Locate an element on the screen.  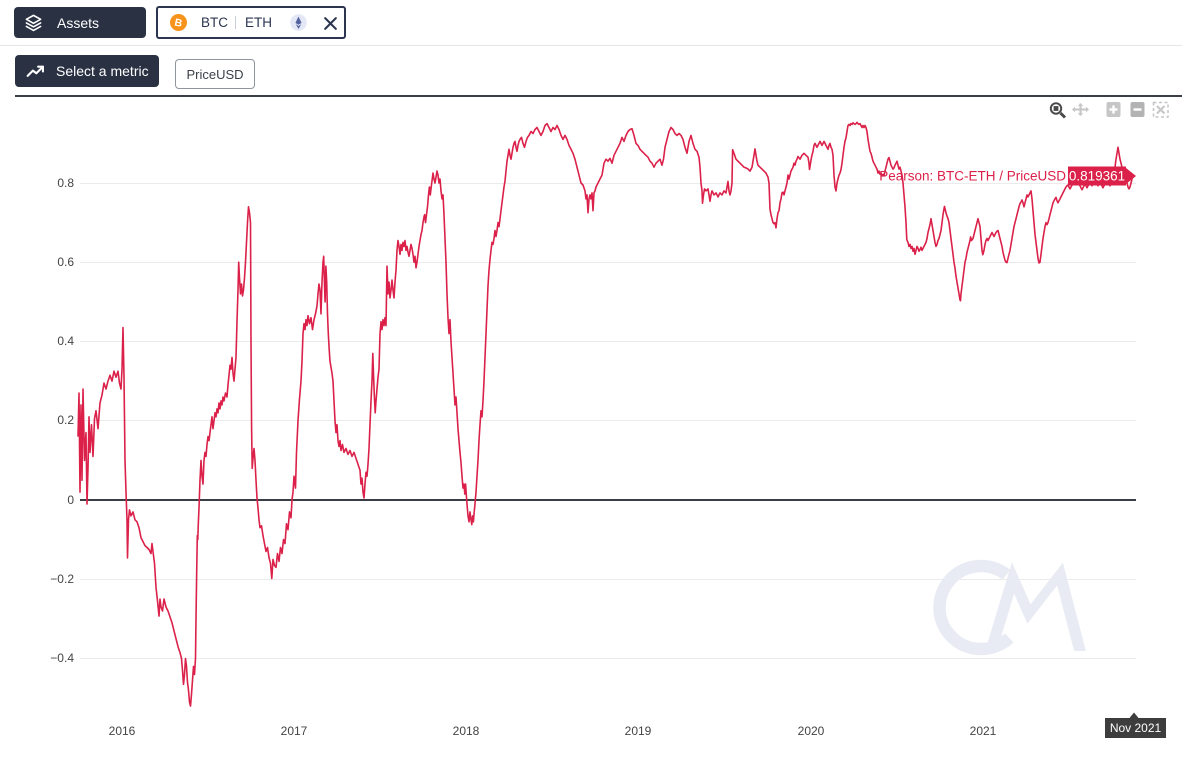
svg-text: B is located at coordinates (178, 23).